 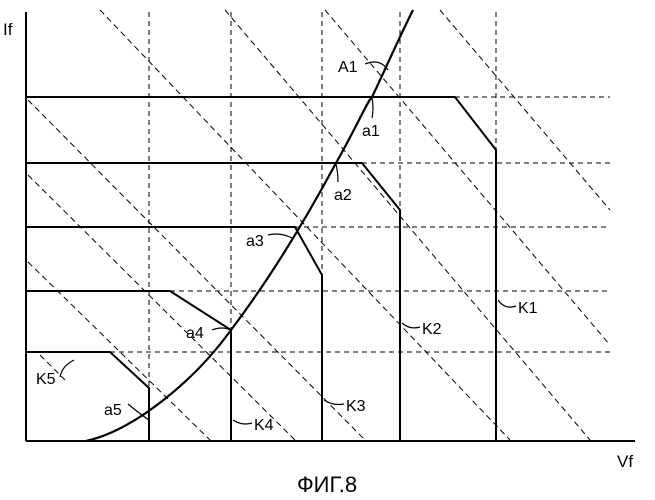 I want to click on characteristic-k1-label: K1, so click(x=528, y=308).